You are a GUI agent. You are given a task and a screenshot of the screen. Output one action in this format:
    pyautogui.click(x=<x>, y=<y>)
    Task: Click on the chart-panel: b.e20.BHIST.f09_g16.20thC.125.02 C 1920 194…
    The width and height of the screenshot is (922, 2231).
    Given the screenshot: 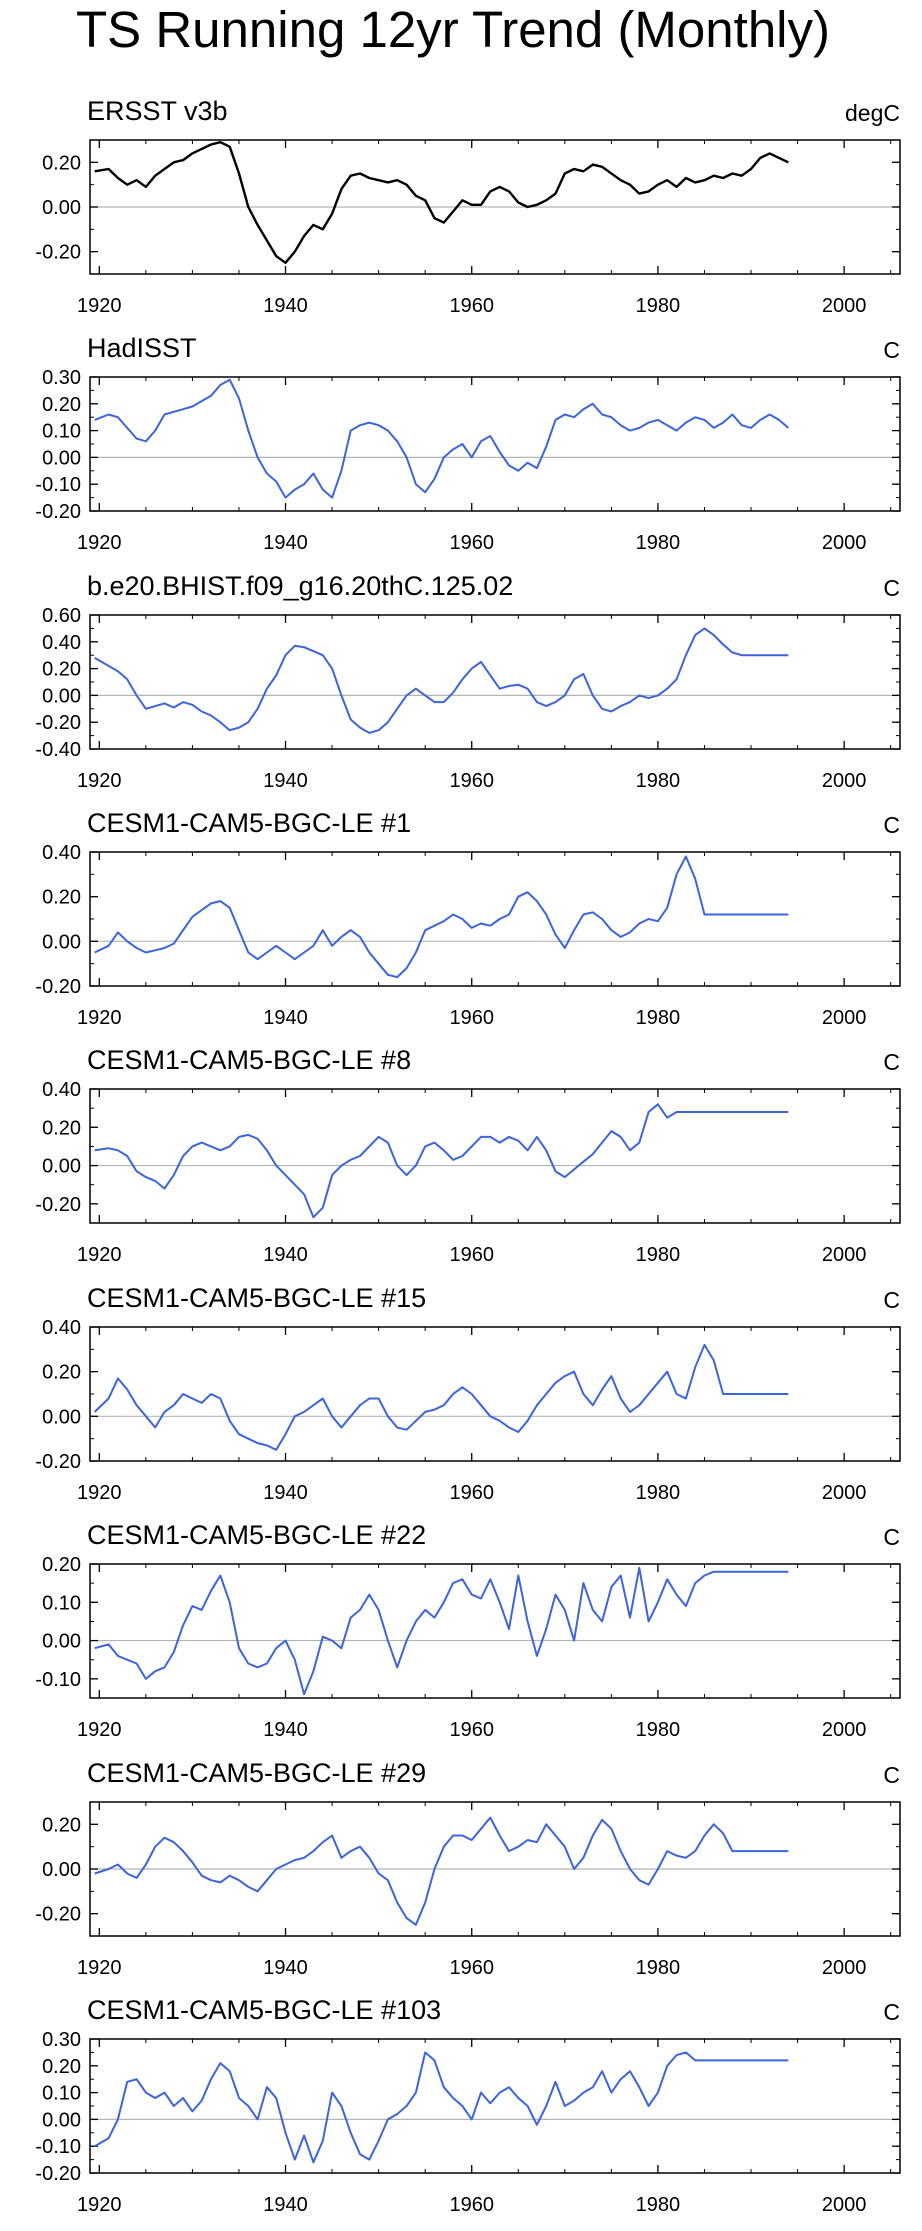 What is the action you would take?
    pyautogui.click(x=461, y=689)
    